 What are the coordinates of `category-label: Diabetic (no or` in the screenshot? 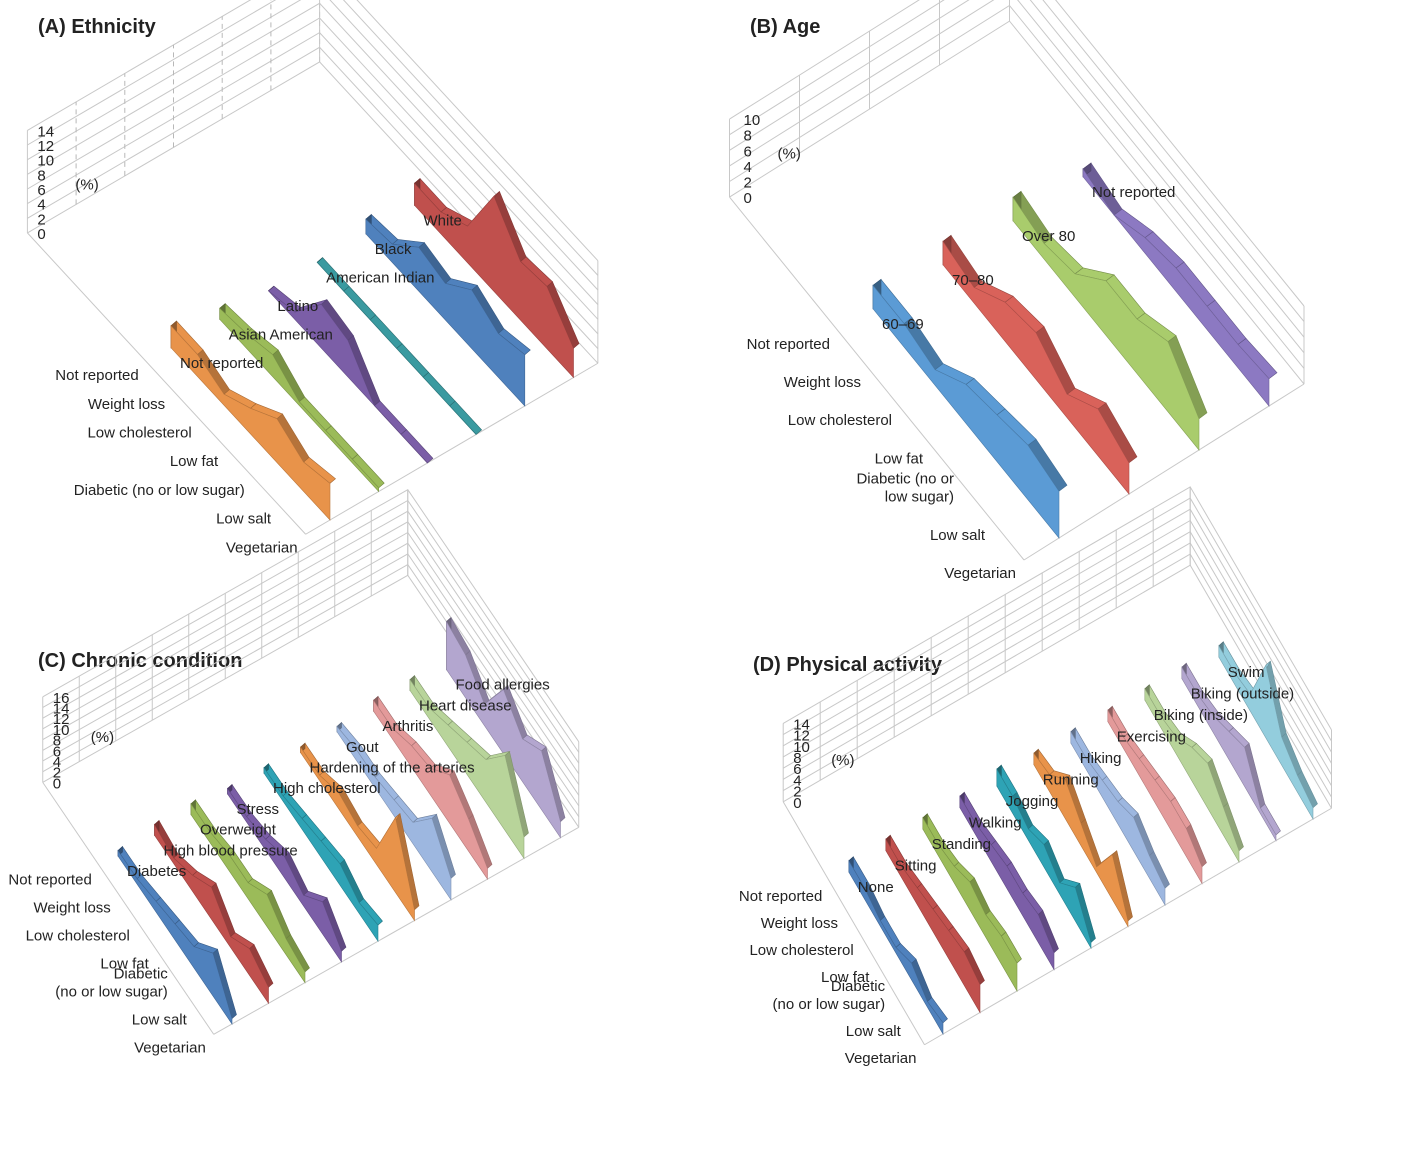 It's located at (905, 479).